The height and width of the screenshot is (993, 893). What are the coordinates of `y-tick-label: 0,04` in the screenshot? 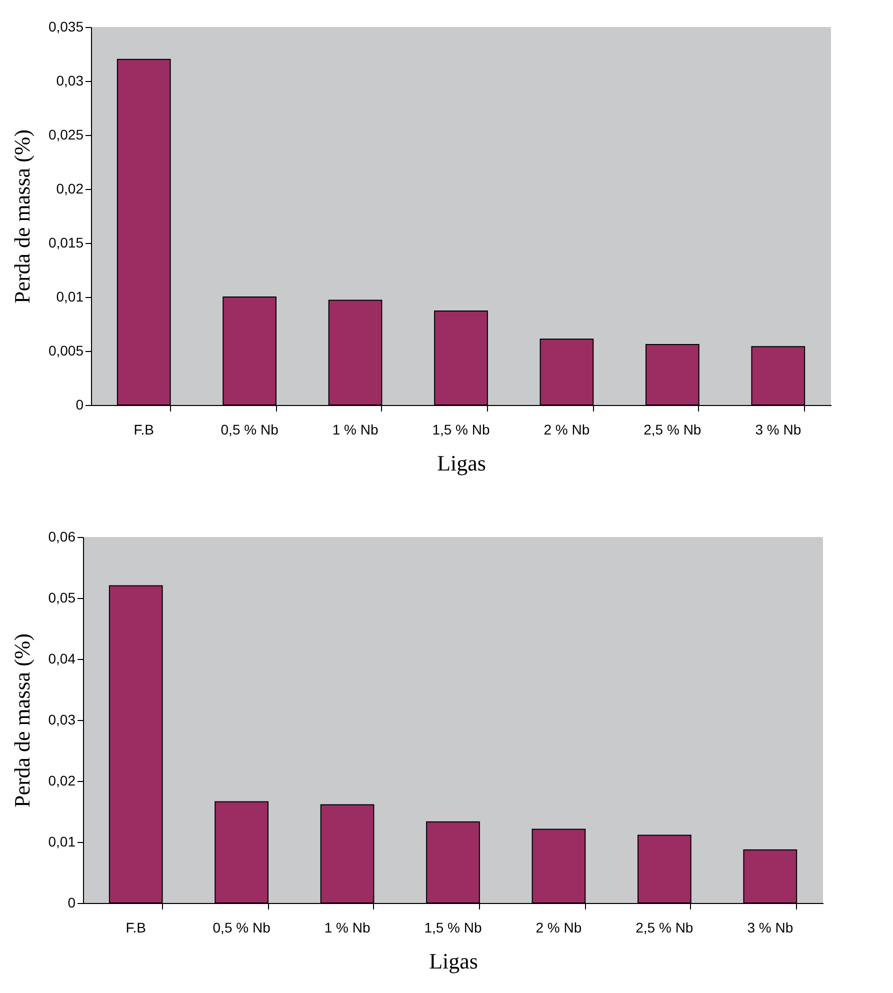 It's located at (62, 658).